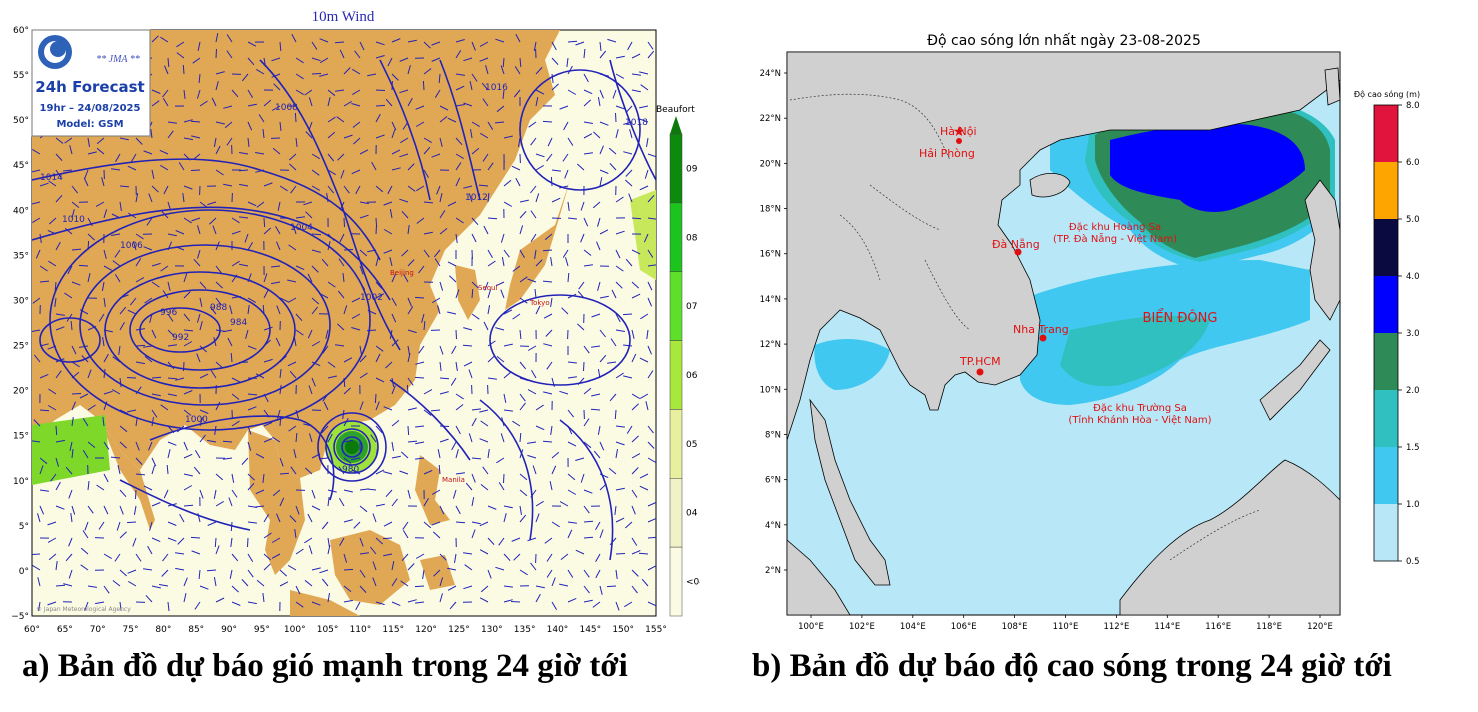 The width and height of the screenshot is (1478, 712). I want to click on isobar-label: 996, so click(168, 313).